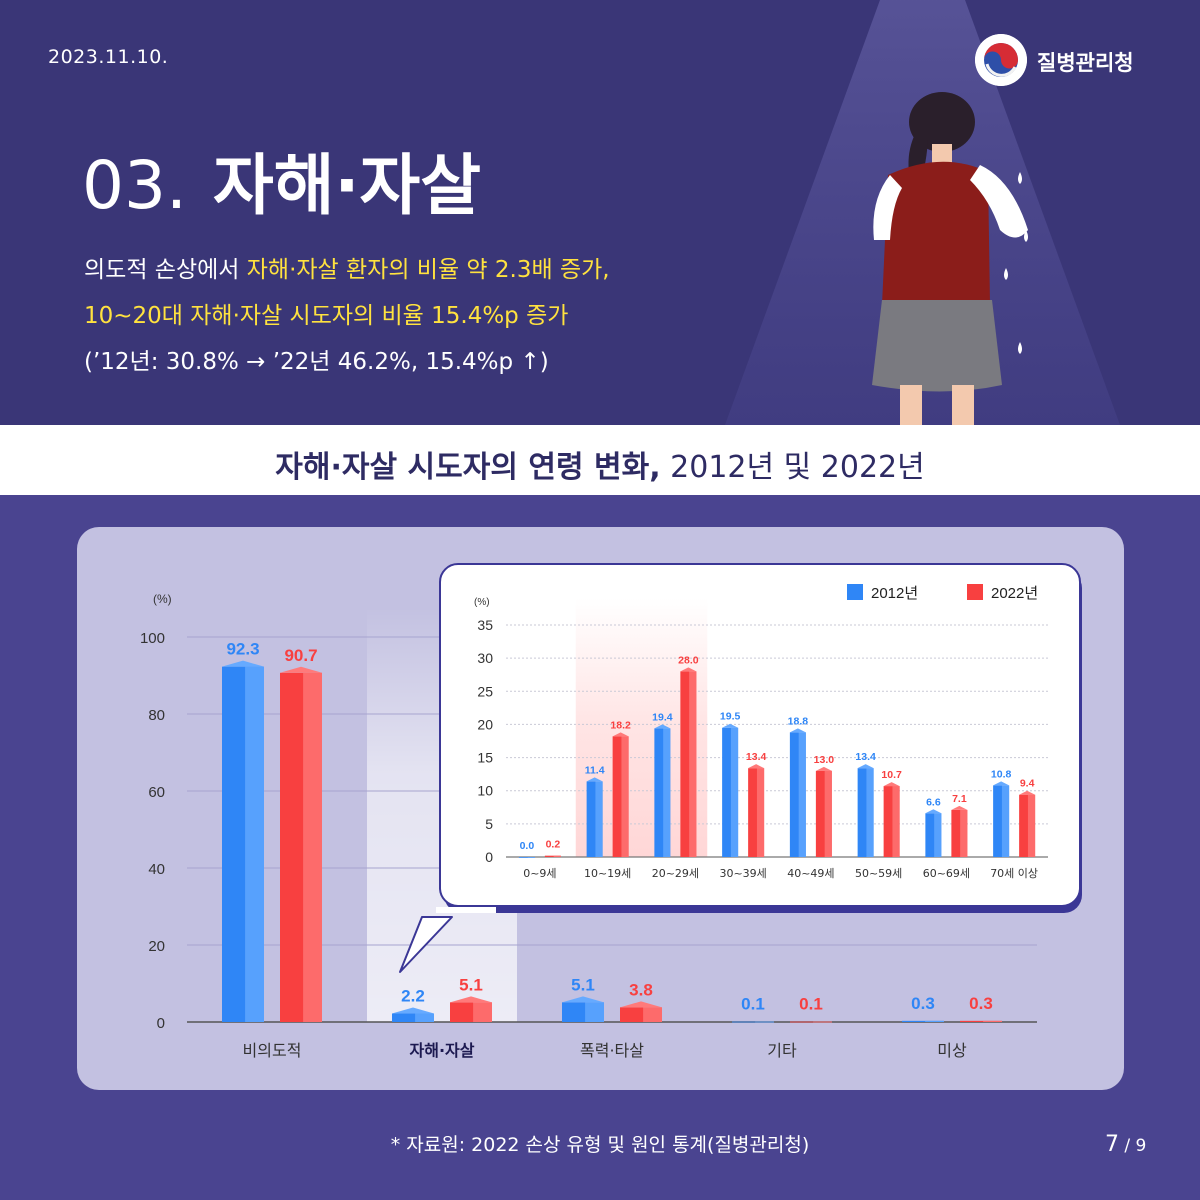  What do you see at coordinates (242, 649) in the screenshot?
I see `main-data-label: 92.3` at bounding box center [242, 649].